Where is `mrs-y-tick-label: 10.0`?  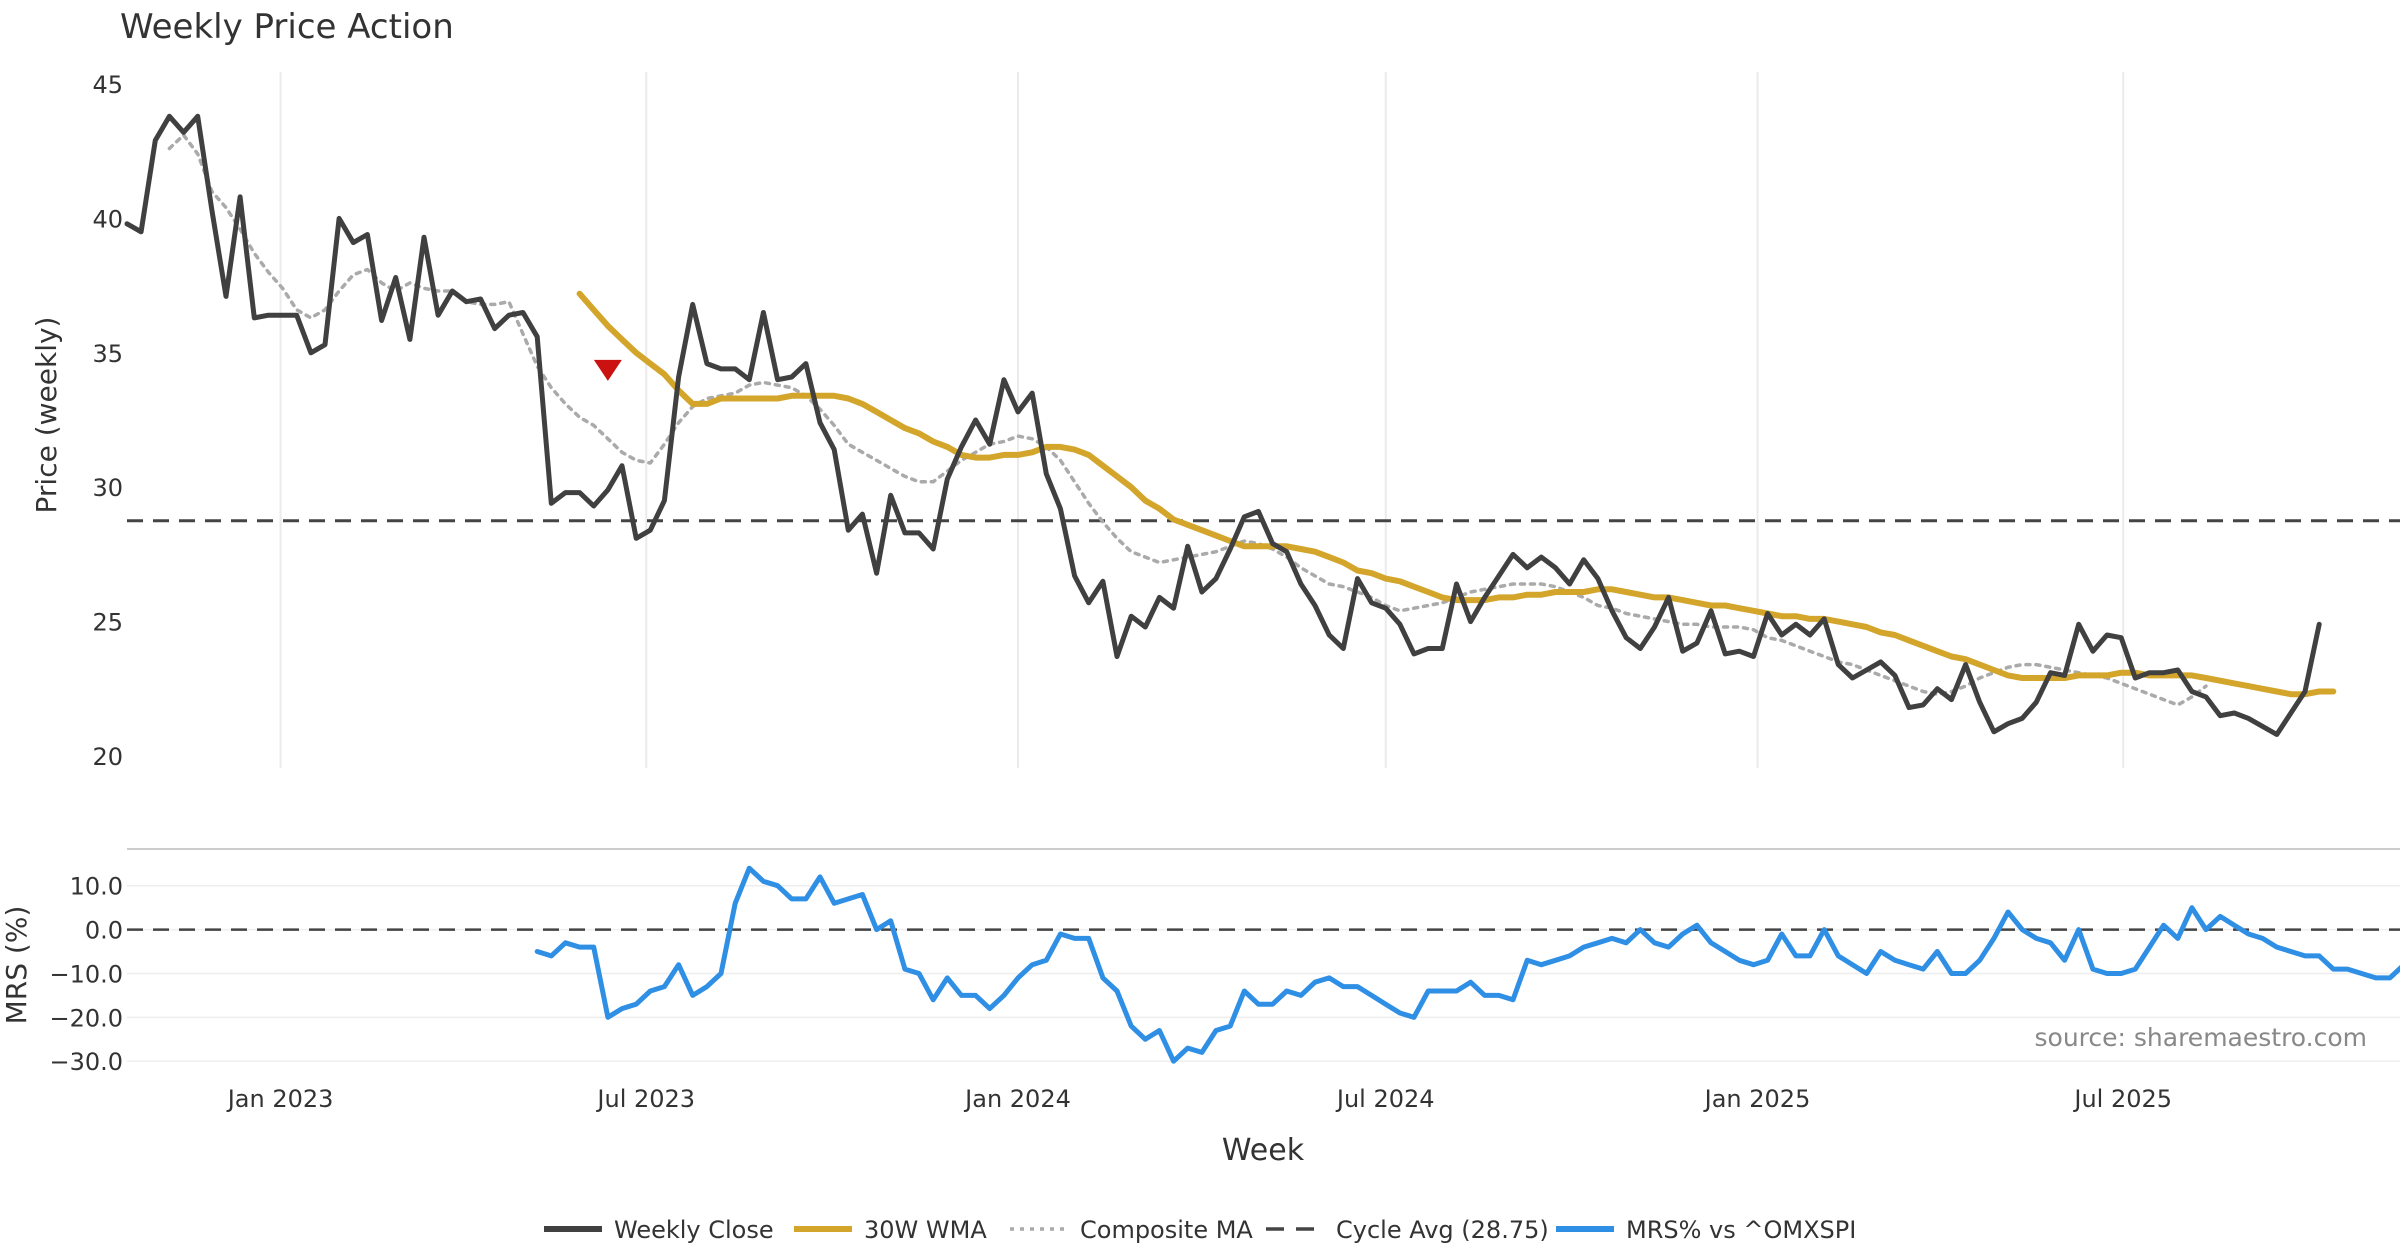 mrs-y-tick-label: 10.0 is located at coordinates (96, 887).